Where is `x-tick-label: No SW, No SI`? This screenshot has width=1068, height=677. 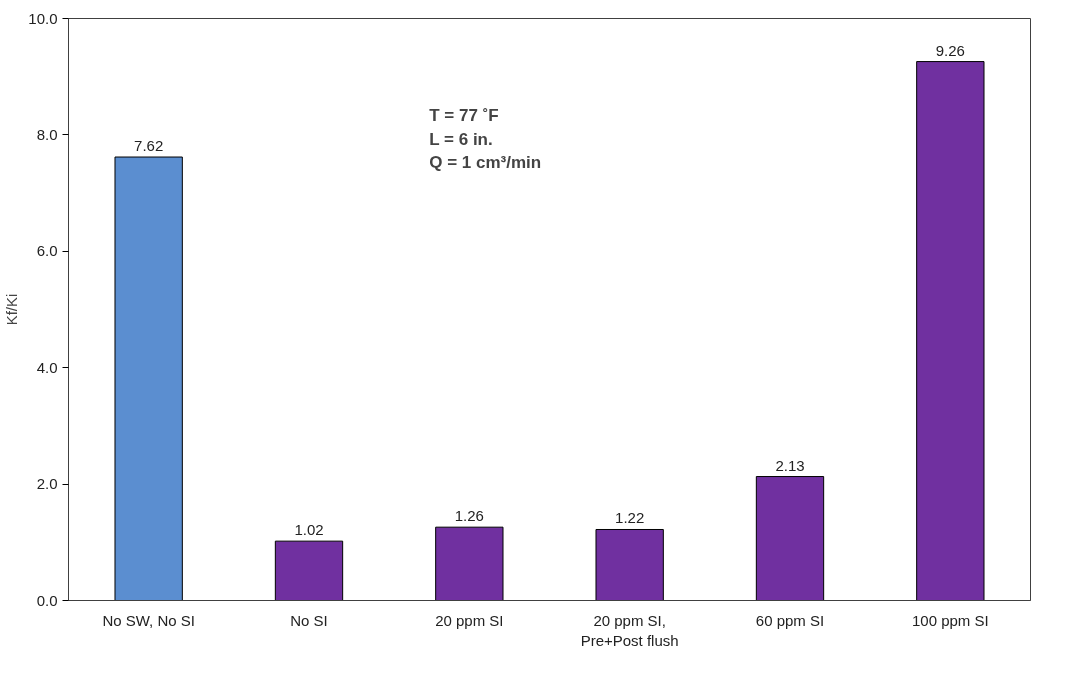
x-tick-label: No SW, No SI is located at coordinates (148, 620).